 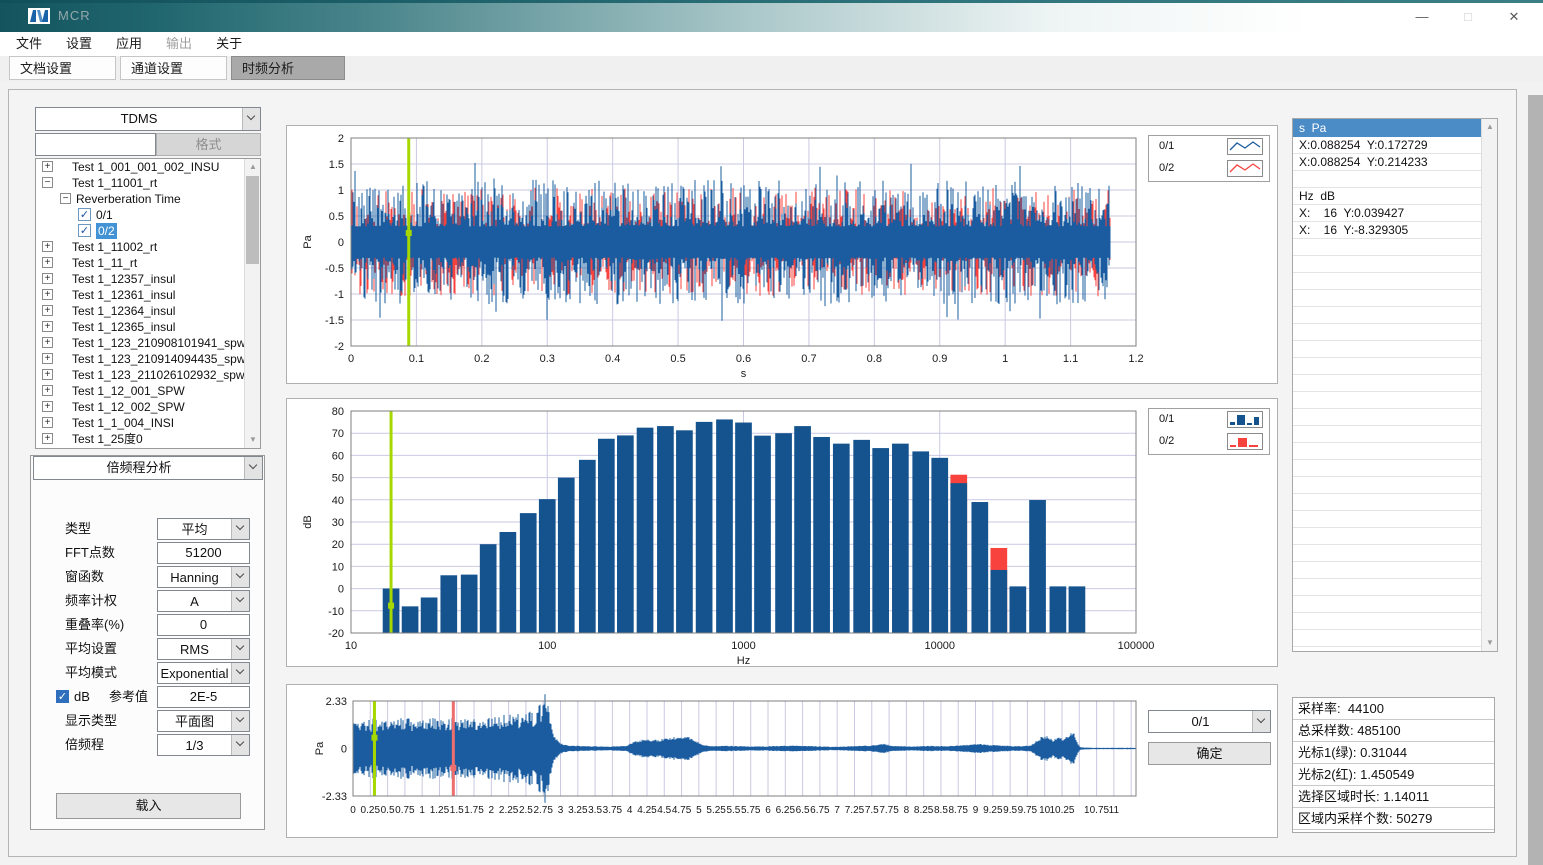 I want to click on scrollbar-thumb, so click(x=252, y=220).